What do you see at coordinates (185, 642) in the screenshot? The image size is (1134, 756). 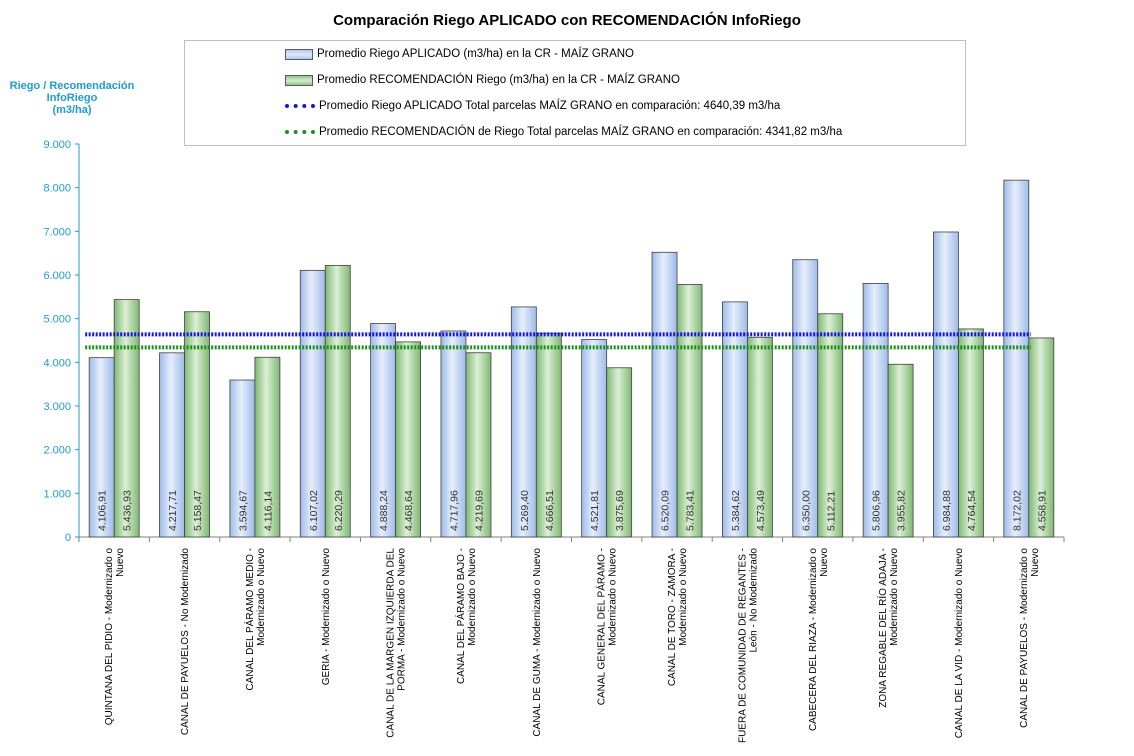 I see `category-label: CANAL DE PAYUELOS - No Modernizado` at bounding box center [185, 642].